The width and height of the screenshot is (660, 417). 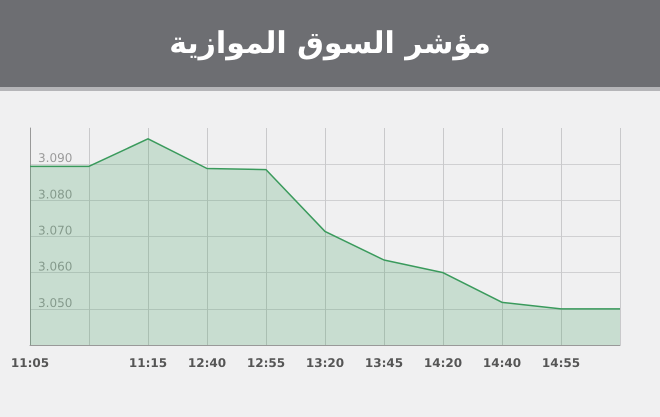 I want to click on x-tick-label: 11:15, so click(x=148, y=363).